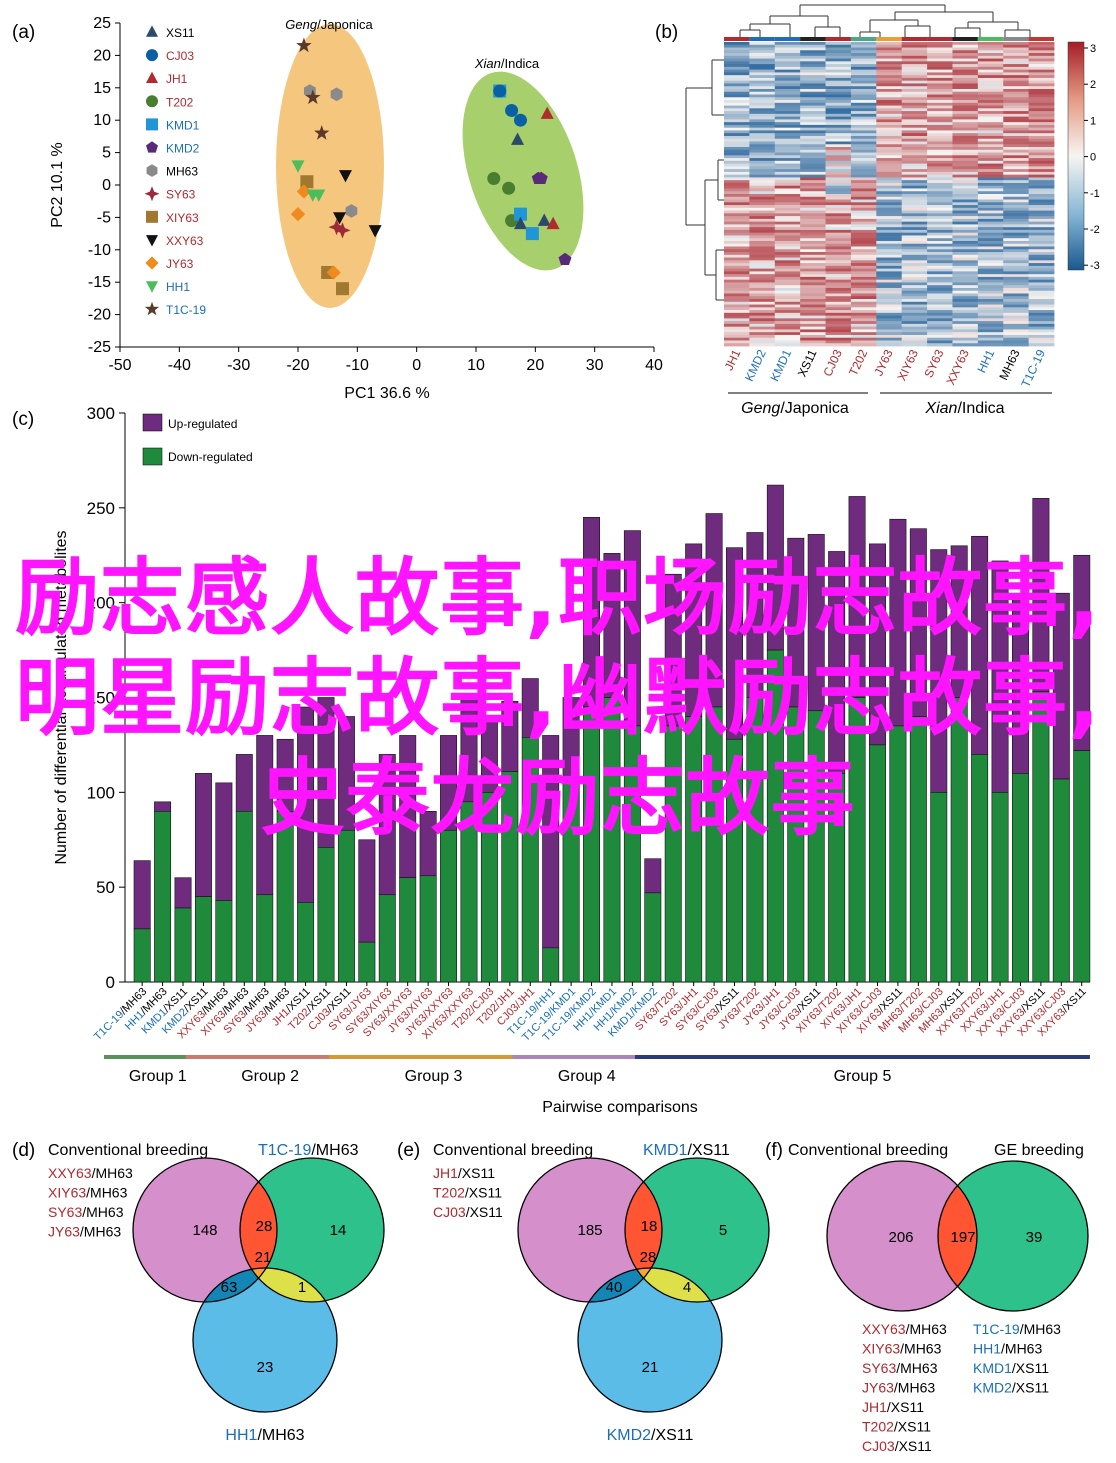 The image size is (1116, 1463). I want to click on venn-pair-label: XIY63/MH63, so click(88, 1193).